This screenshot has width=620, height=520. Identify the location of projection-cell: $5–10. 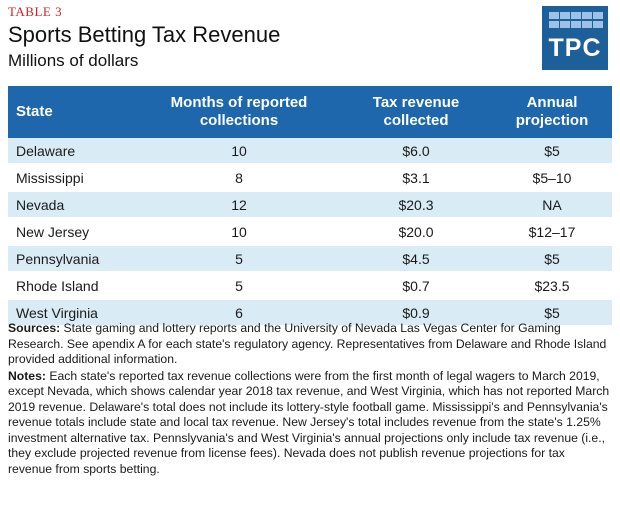
(552, 178).